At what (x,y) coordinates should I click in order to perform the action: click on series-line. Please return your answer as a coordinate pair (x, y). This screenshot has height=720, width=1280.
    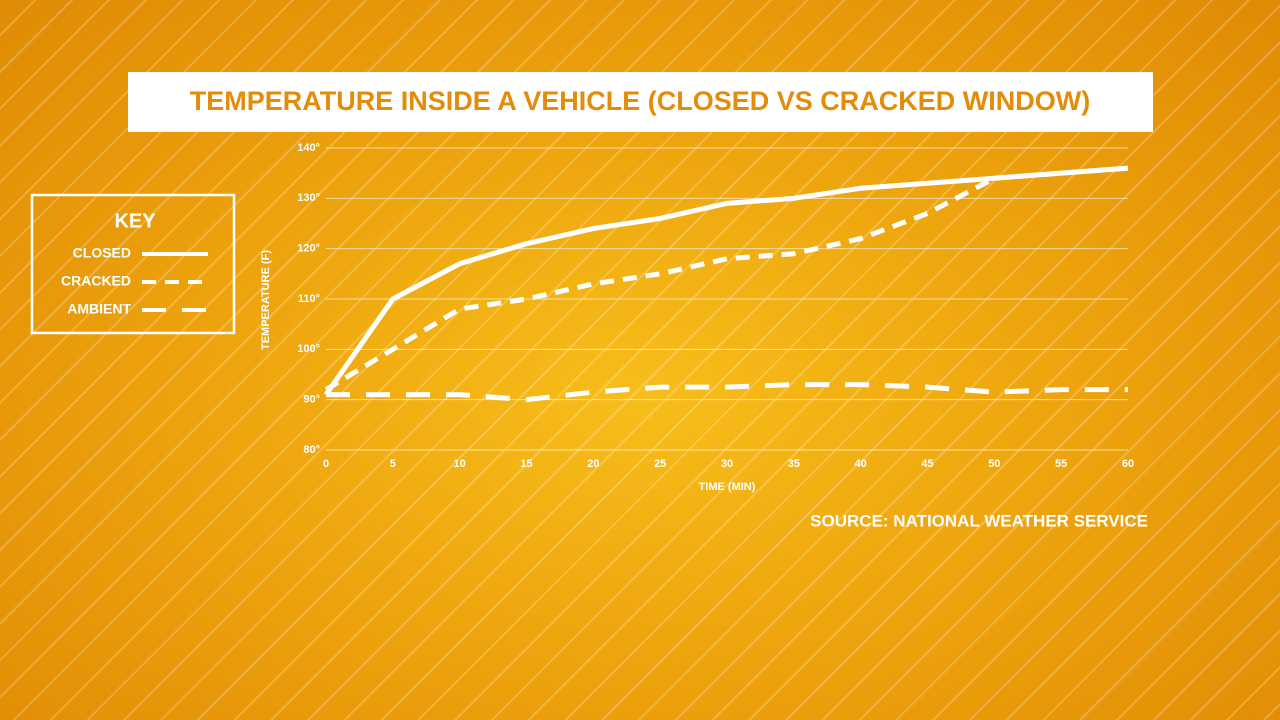
    Looking at the image, I should click on (727, 392).